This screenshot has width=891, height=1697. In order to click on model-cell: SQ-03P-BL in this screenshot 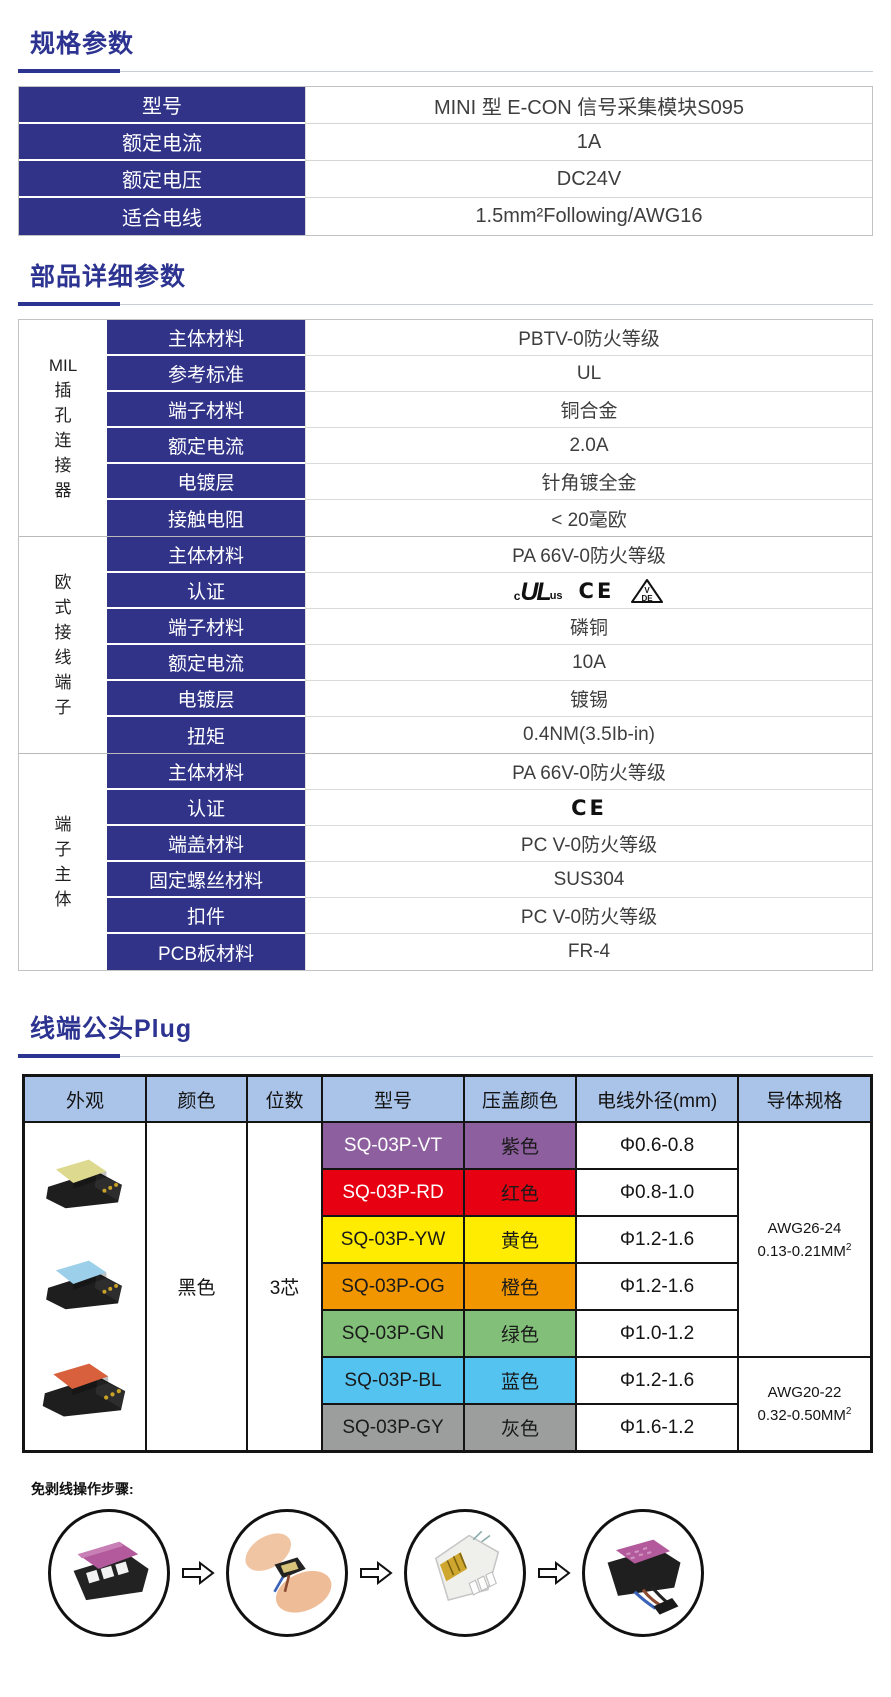, I will do `click(393, 1380)`.